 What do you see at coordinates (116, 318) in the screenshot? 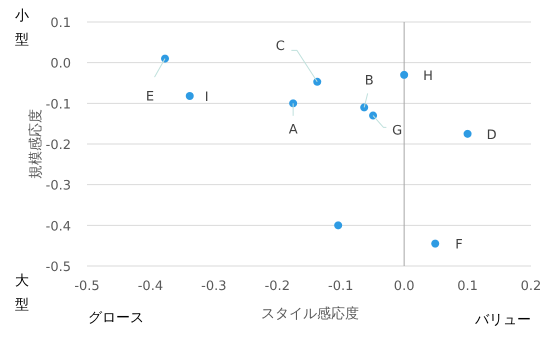
I see `text: グロース` at bounding box center [116, 318].